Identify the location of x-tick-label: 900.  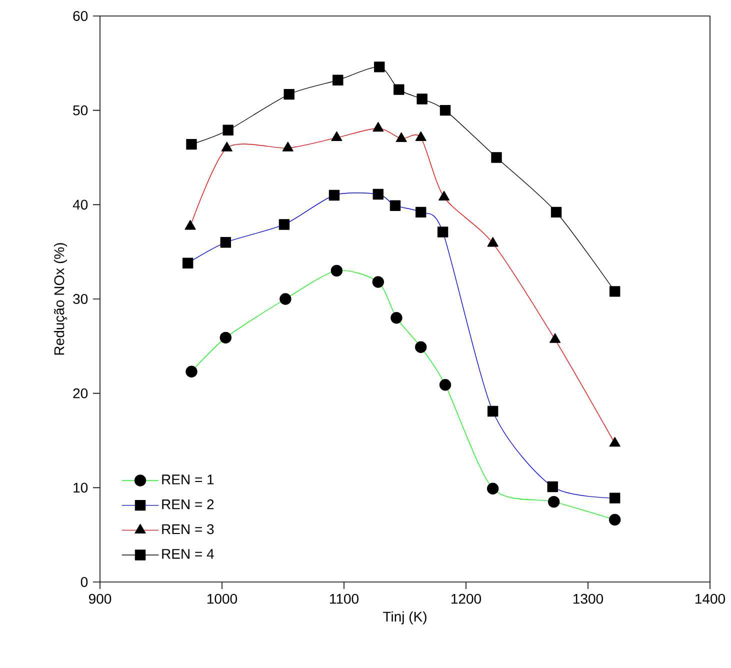
(100, 599).